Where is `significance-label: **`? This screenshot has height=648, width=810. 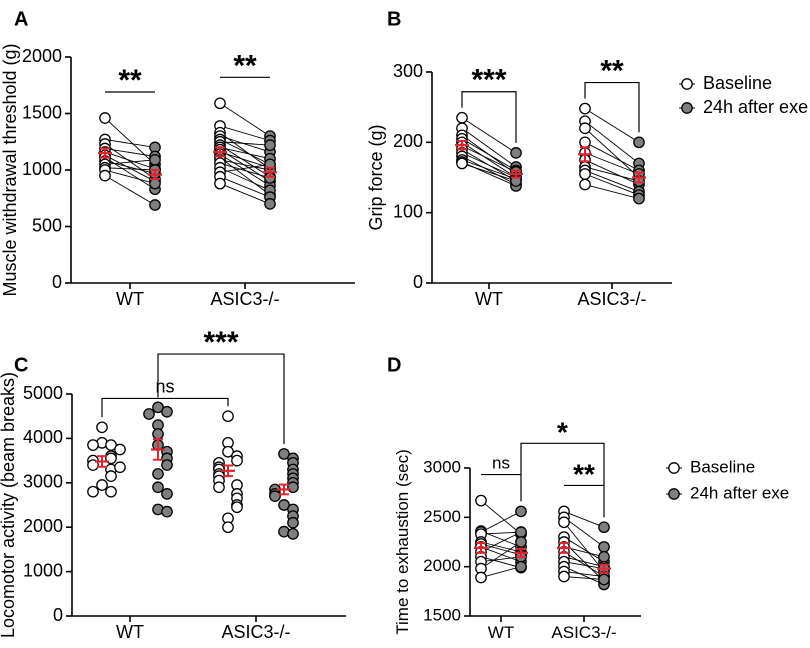
significance-label: ** is located at coordinates (245, 65).